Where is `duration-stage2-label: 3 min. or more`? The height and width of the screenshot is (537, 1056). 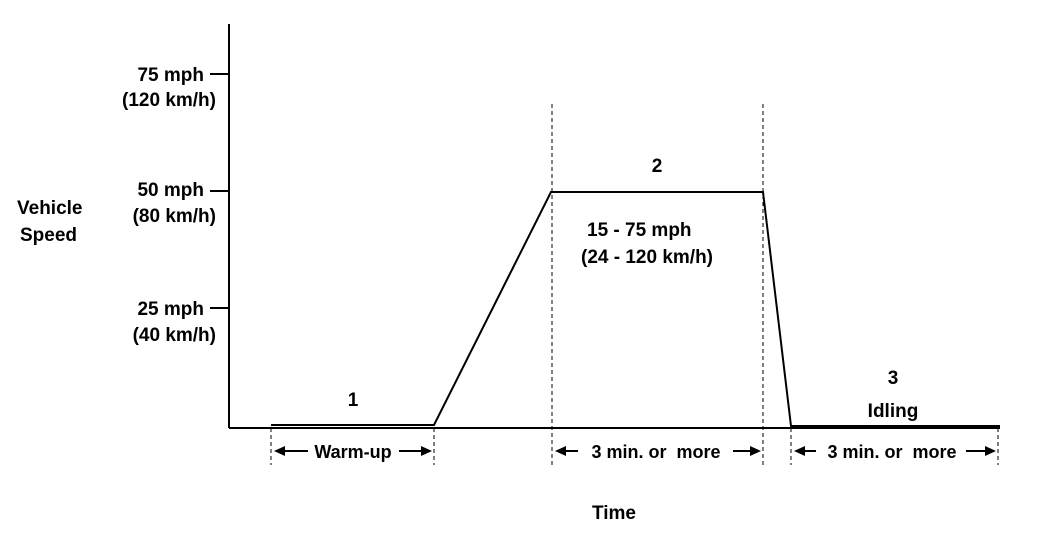
duration-stage2-label: 3 min. or more is located at coordinates (655, 452).